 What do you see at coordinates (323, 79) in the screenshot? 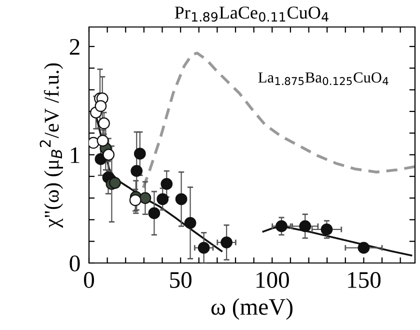
I see `annotation: La$_{1.875}$Ba$_{0.125}$CuO$_{4}$` at bounding box center [323, 79].